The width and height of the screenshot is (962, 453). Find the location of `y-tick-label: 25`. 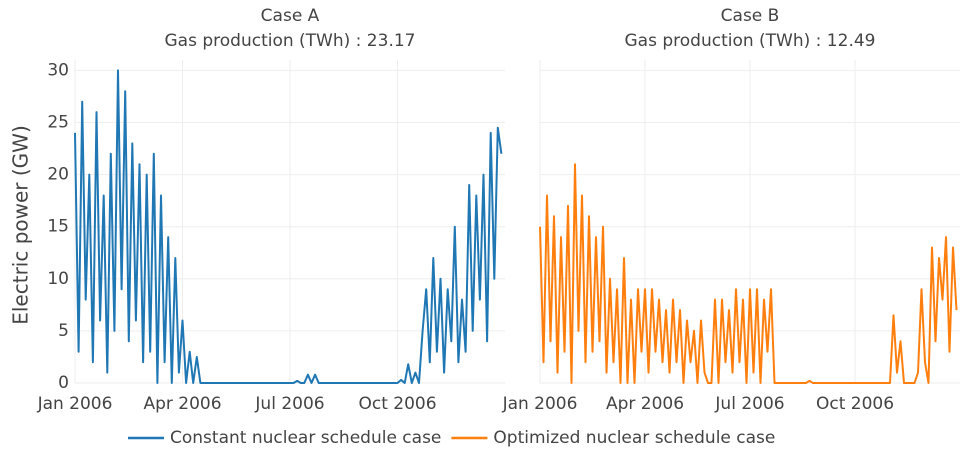

y-tick-label: 25 is located at coordinates (58, 123).